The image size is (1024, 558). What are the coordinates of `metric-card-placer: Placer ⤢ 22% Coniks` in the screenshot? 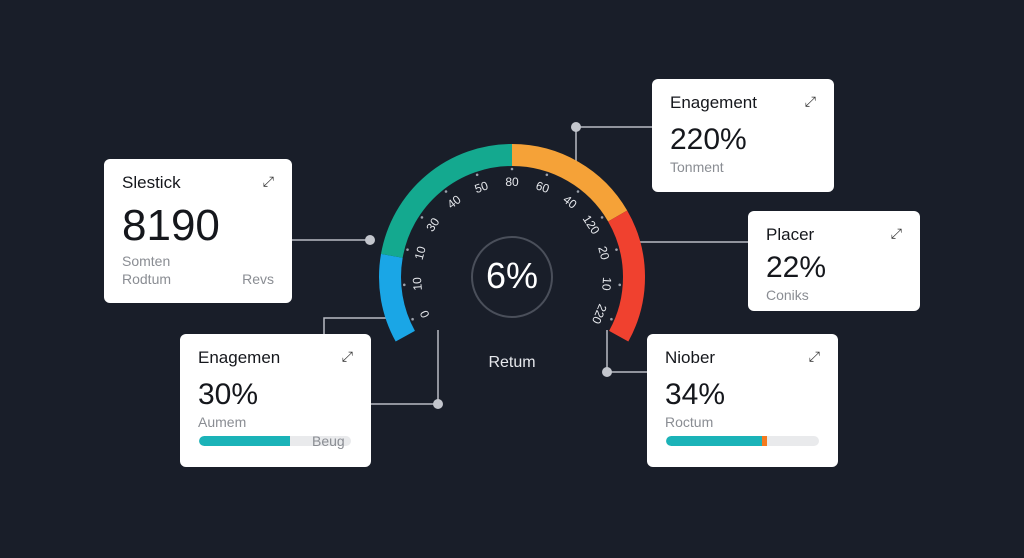 It's located at (834, 261).